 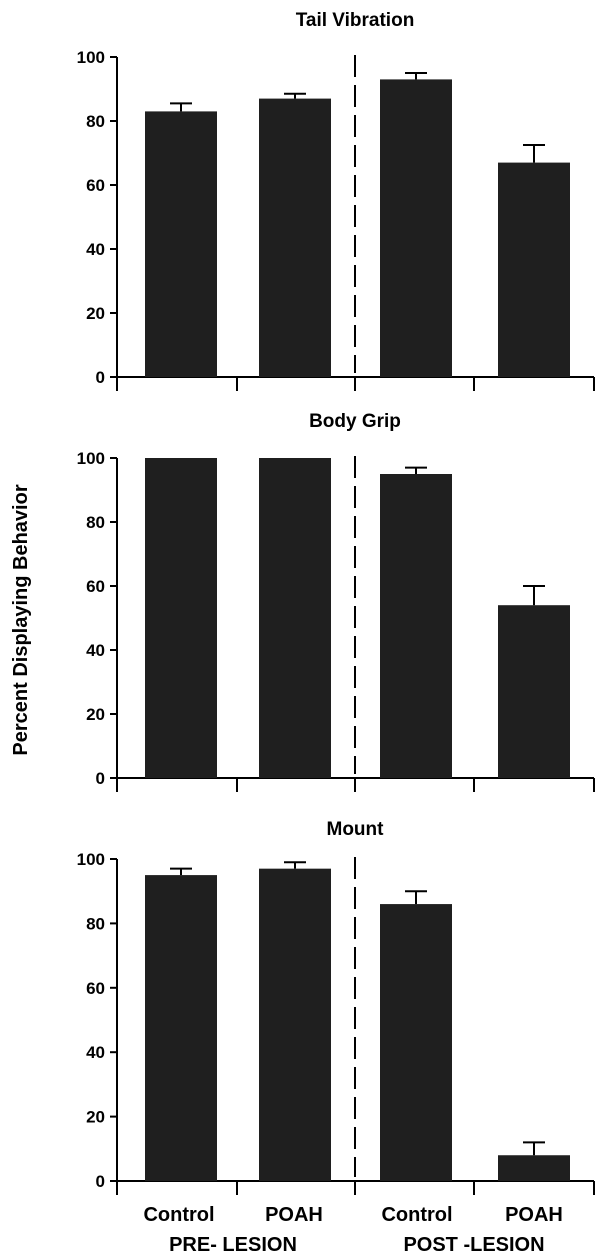 I want to click on group-label-post-lesion: POST -LESION, so click(x=473, y=1245).